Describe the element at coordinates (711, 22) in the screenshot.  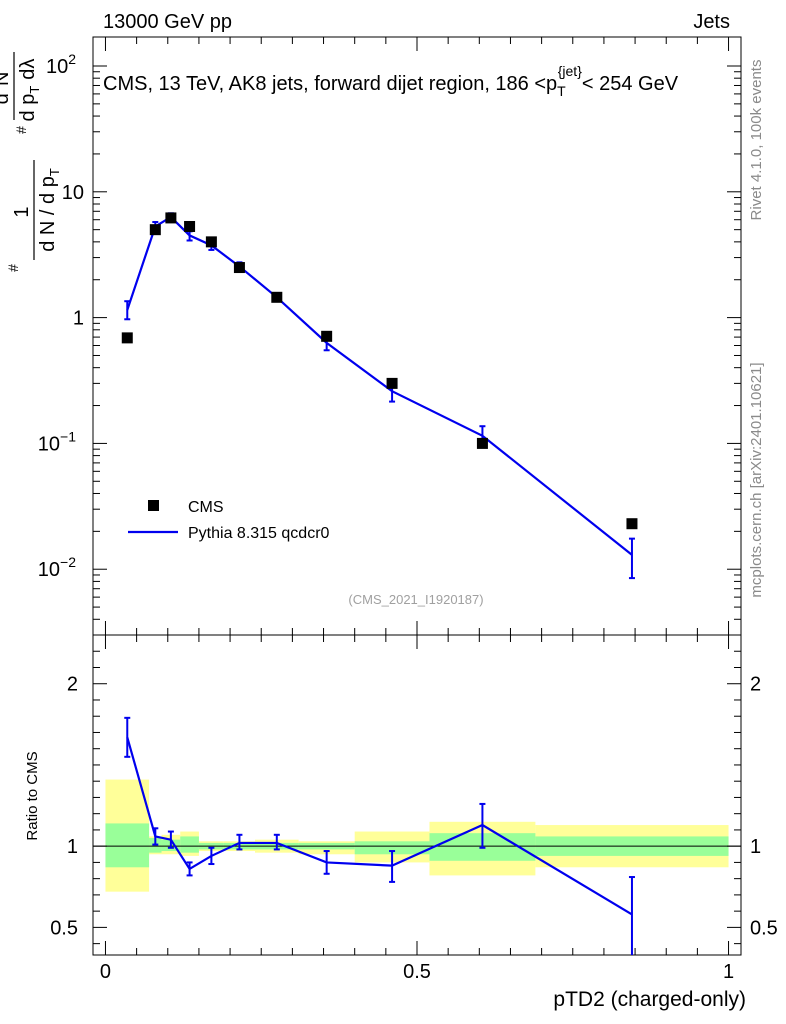
I see `jets-label: Jets` at that location.